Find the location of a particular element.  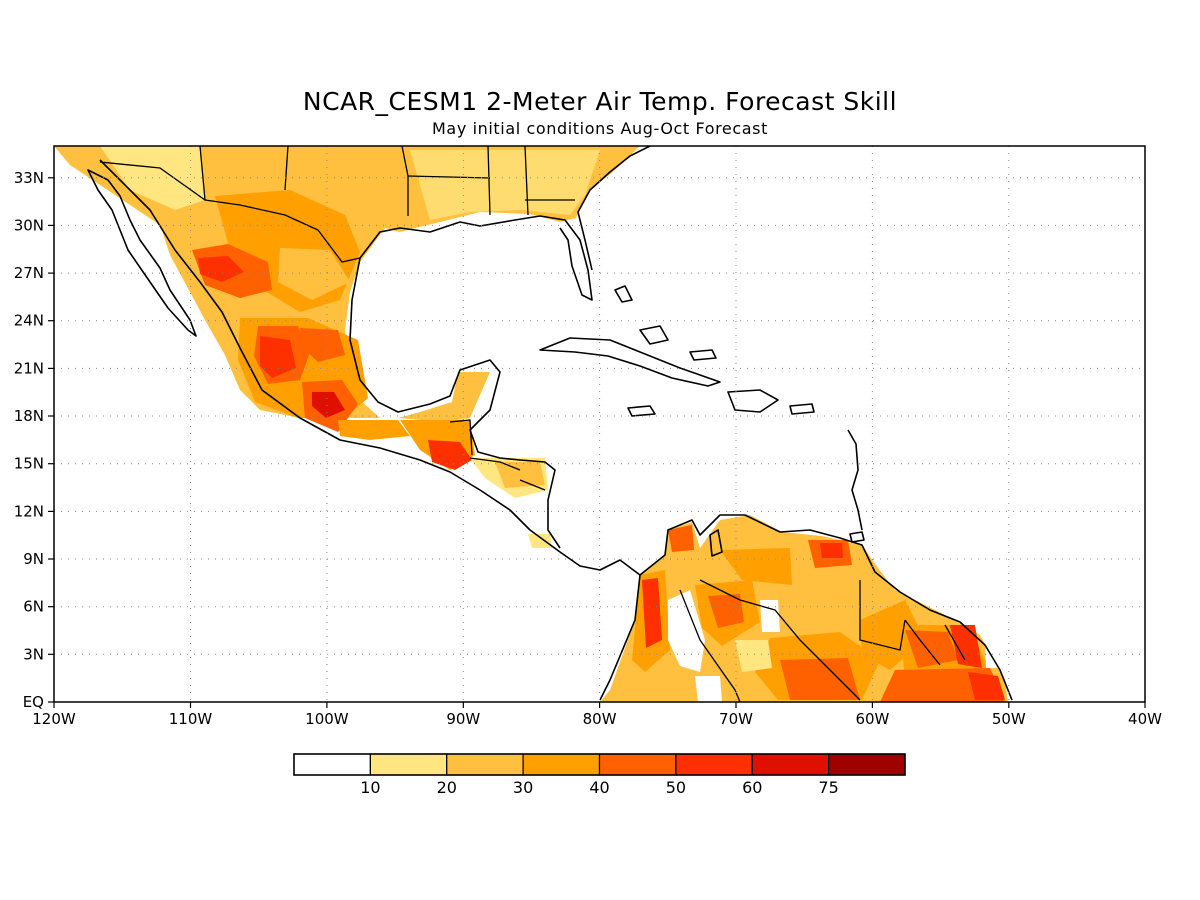

lon-label: 40W is located at coordinates (1145, 719).